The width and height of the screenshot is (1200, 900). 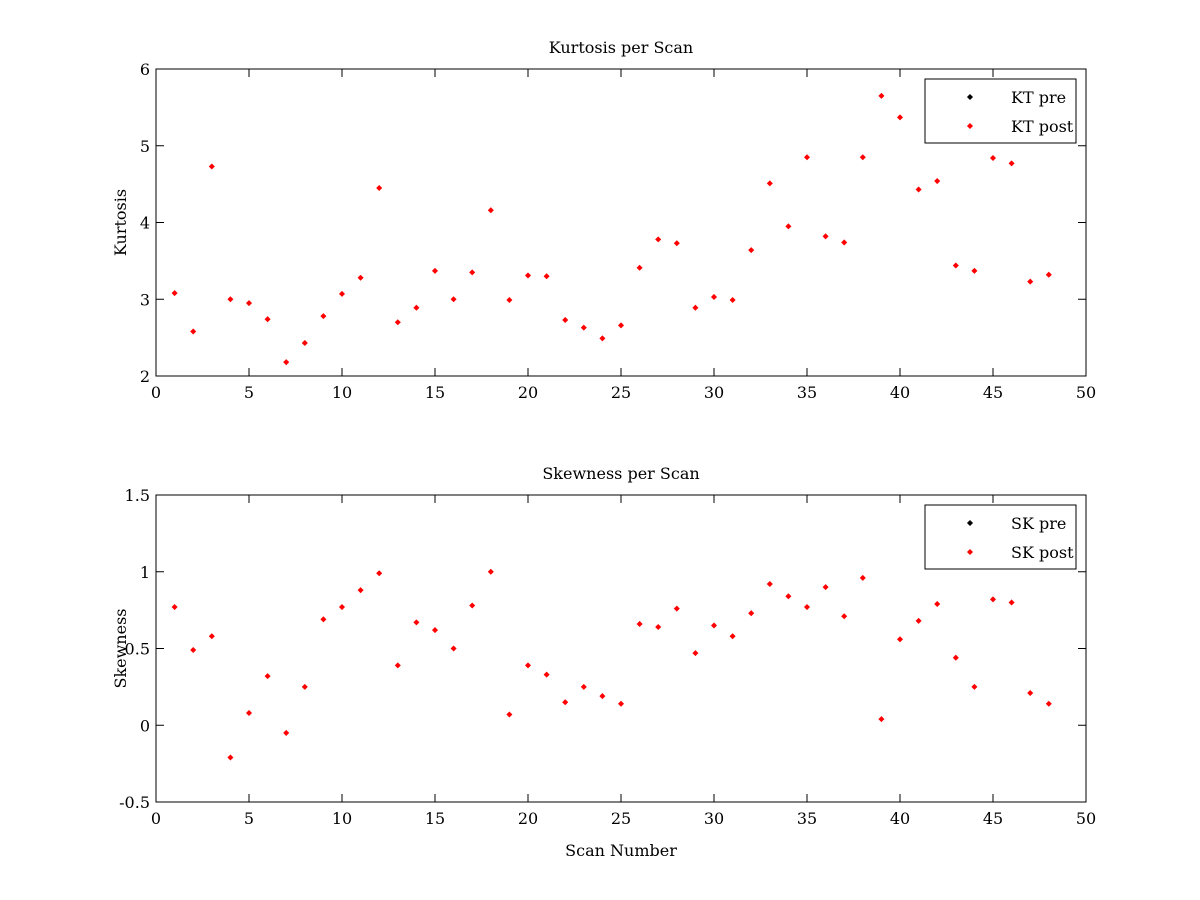 I want to click on chart-1-y-tick-label: 5, so click(x=145, y=146).